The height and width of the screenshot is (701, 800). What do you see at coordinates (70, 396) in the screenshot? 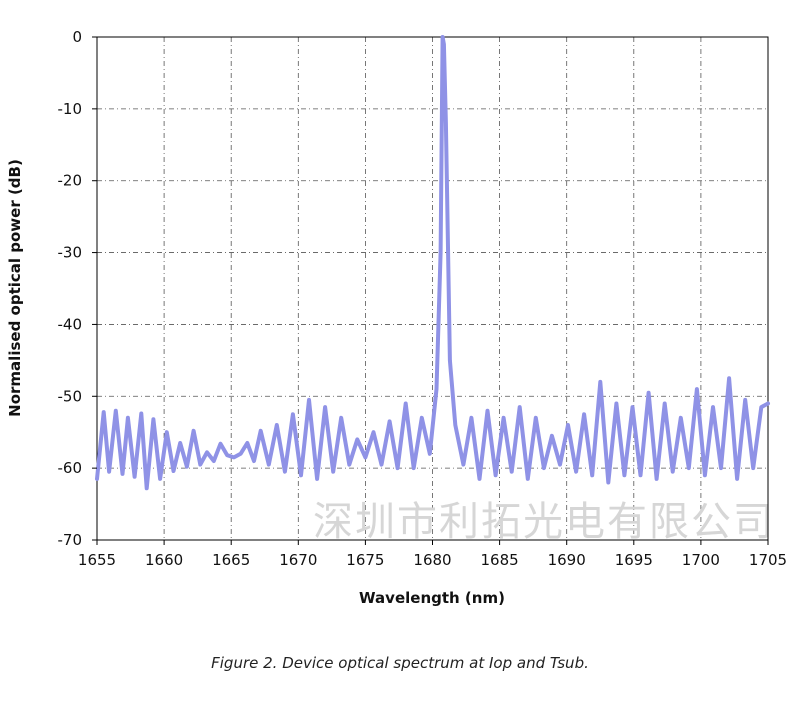
I see `y-tick-label: -50` at bounding box center [70, 396].